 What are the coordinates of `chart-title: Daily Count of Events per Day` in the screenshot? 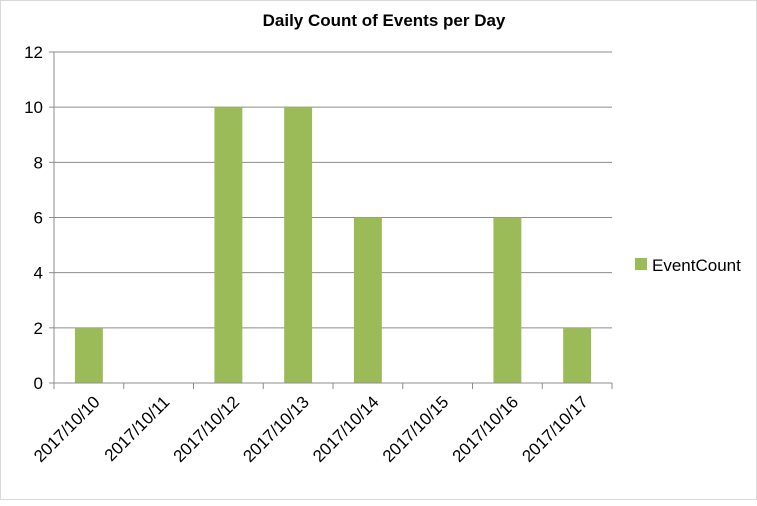 It's located at (384, 20).